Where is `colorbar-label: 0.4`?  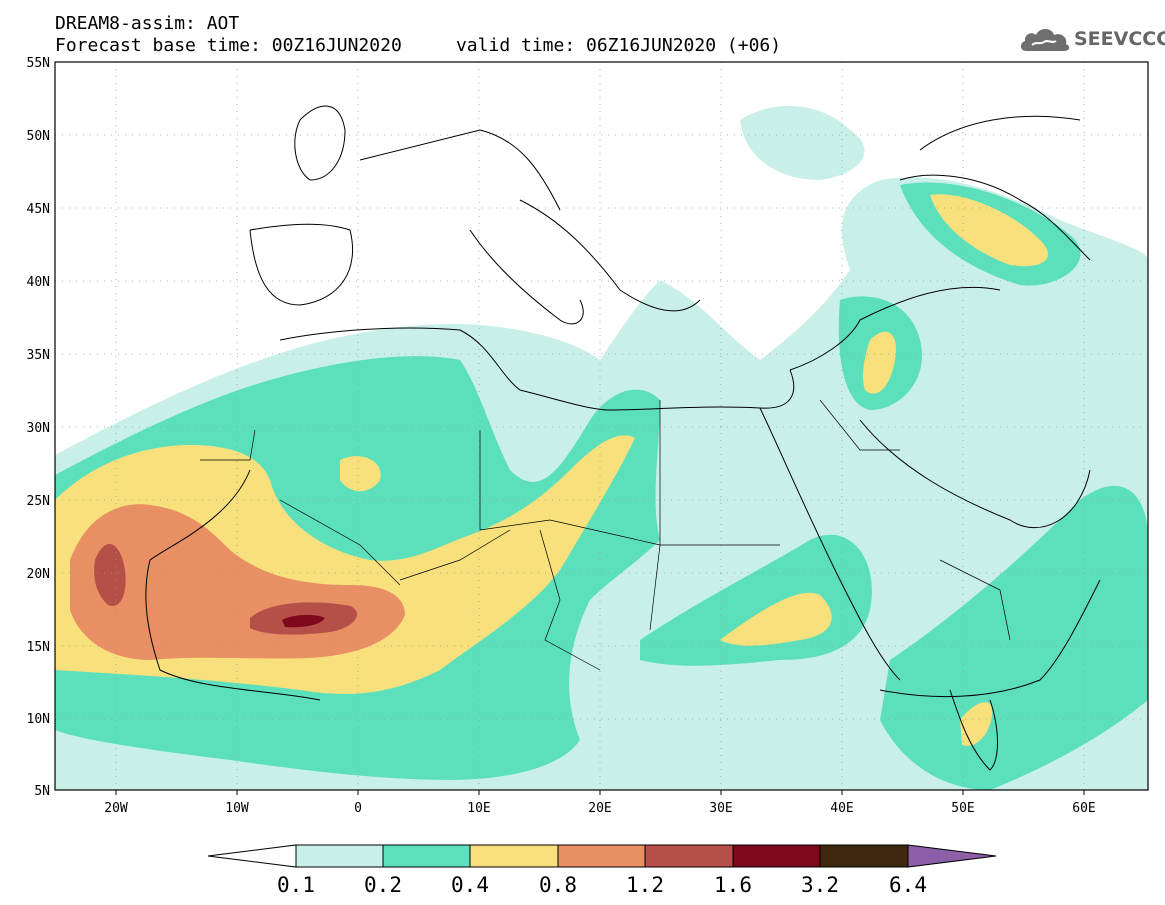 colorbar-label: 0.4 is located at coordinates (470, 885).